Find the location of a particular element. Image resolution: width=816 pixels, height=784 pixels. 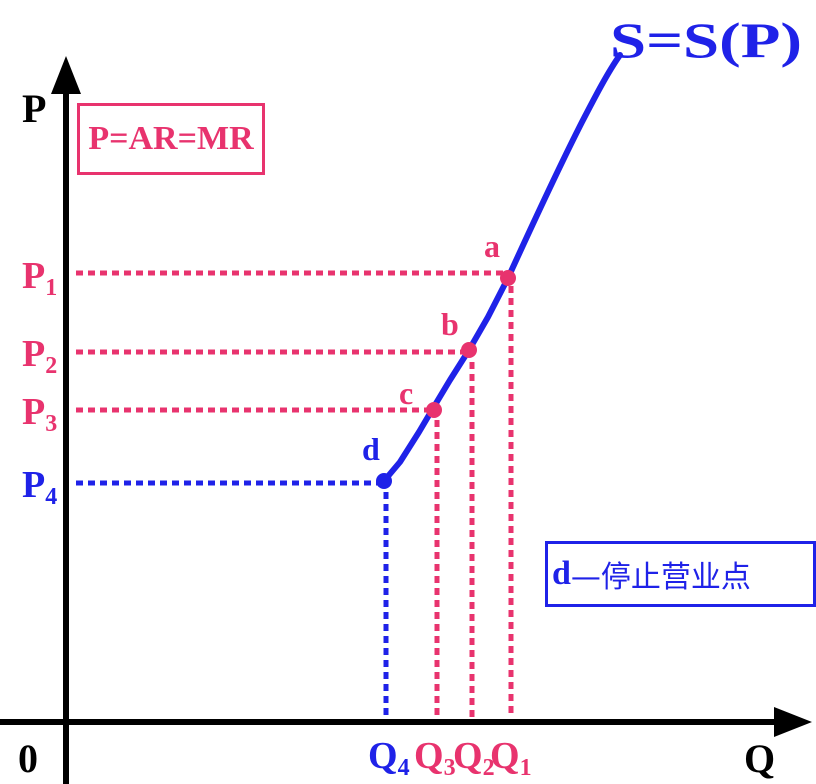

price-label-p4: P4 is located at coordinates (39, 487).